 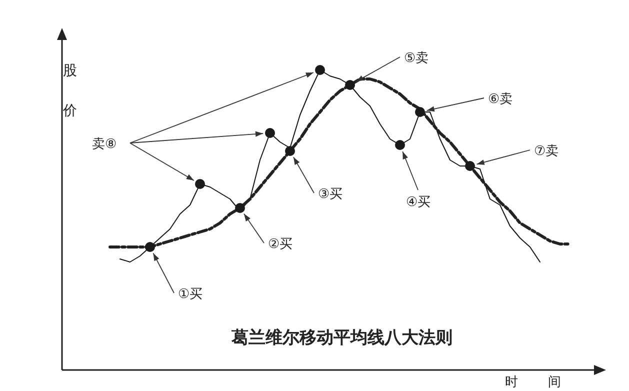 I want to click on annotation: ②买, so click(x=280, y=244).